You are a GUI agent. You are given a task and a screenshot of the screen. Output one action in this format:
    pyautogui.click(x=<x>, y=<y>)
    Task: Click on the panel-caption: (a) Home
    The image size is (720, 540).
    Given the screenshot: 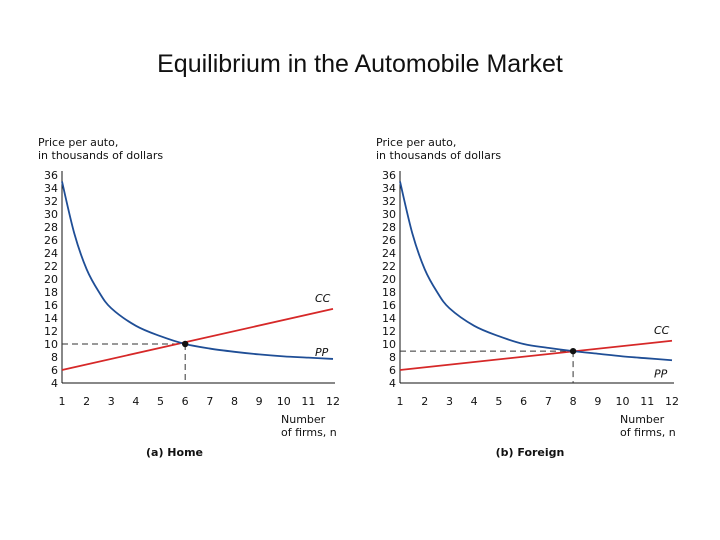 What is the action you would take?
    pyautogui.click(x=174, y=452)
    